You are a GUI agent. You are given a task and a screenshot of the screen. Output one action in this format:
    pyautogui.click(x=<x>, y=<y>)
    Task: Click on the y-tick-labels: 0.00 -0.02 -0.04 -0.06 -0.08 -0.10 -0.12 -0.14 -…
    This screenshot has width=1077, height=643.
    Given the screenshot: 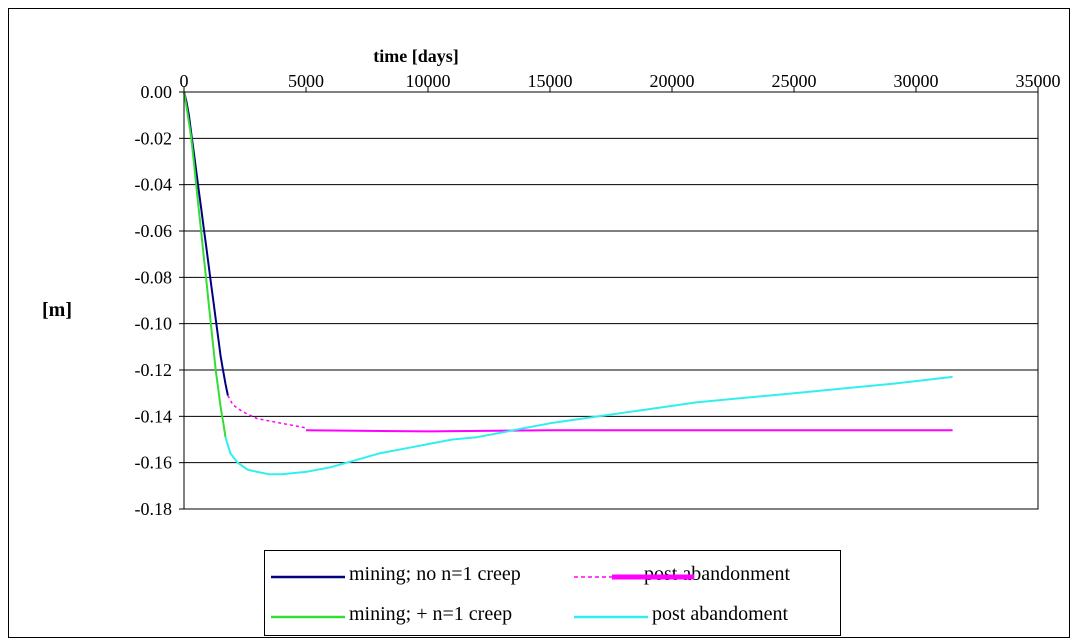 What is the action you would take?
    pyautogui.click(x=154, y=300)
    